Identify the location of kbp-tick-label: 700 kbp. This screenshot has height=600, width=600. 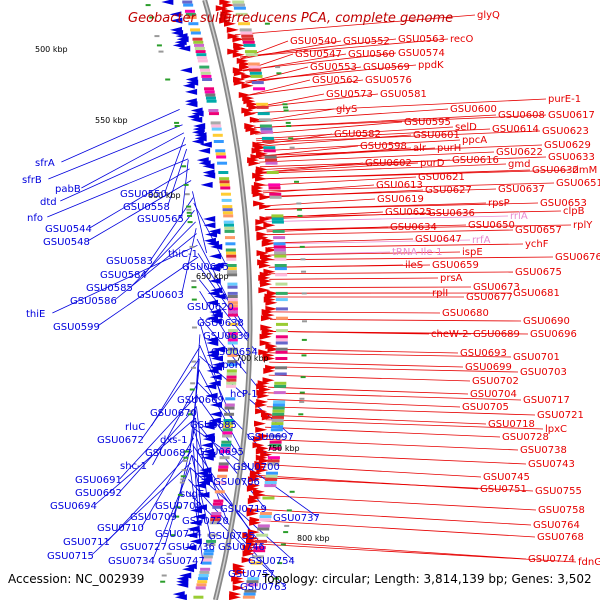
(252, 358).